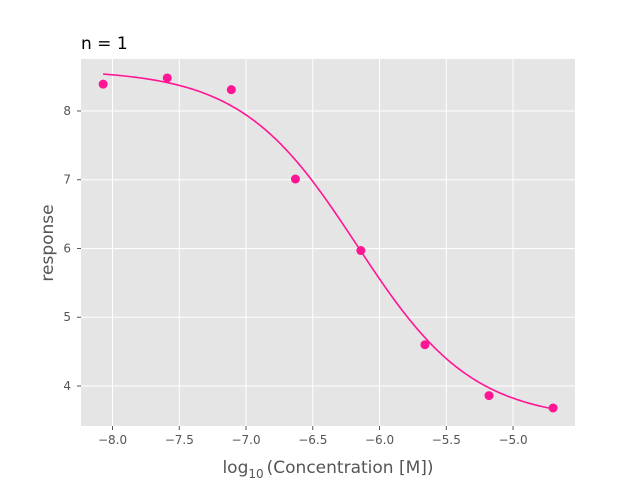 The width and height of the screenshot is (640, 484). I want to click on x-tick-label: −6.5, so click(312, 440).